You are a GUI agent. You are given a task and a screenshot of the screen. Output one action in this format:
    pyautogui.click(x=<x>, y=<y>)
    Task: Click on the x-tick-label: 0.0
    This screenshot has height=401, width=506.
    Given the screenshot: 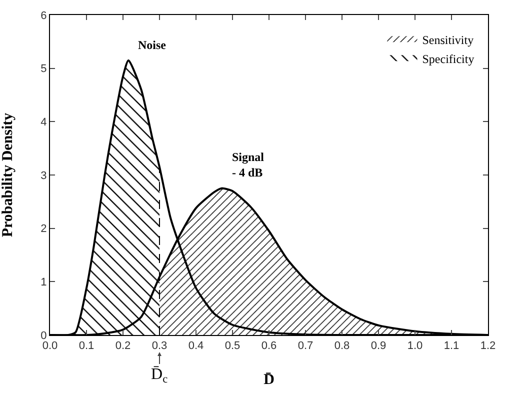 What is the action you would take?
    pyautogui.click(x=50, y=346)
    